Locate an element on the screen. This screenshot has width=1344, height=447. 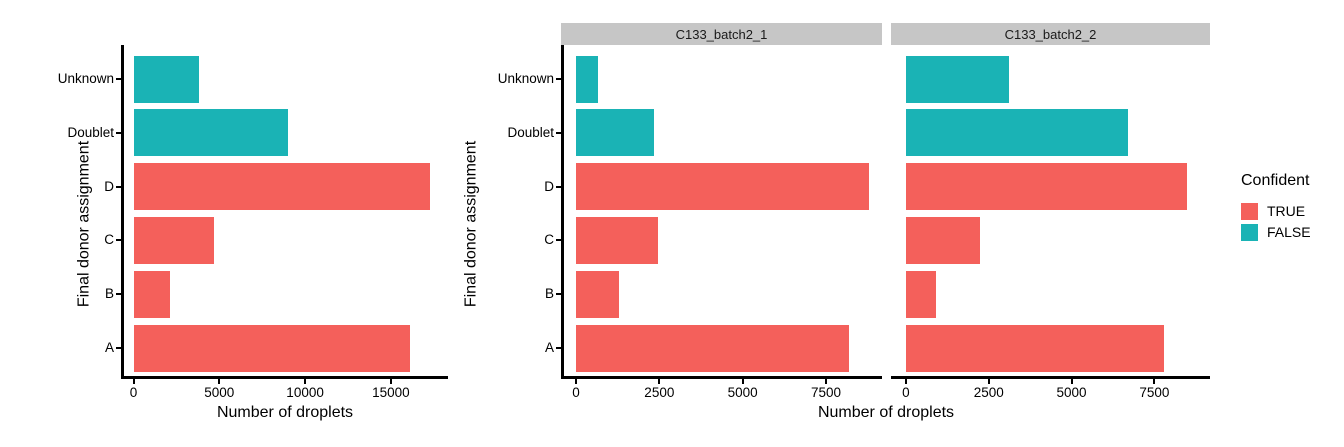
legend-item-true: TRUE is located at coordinates (1276, 211).